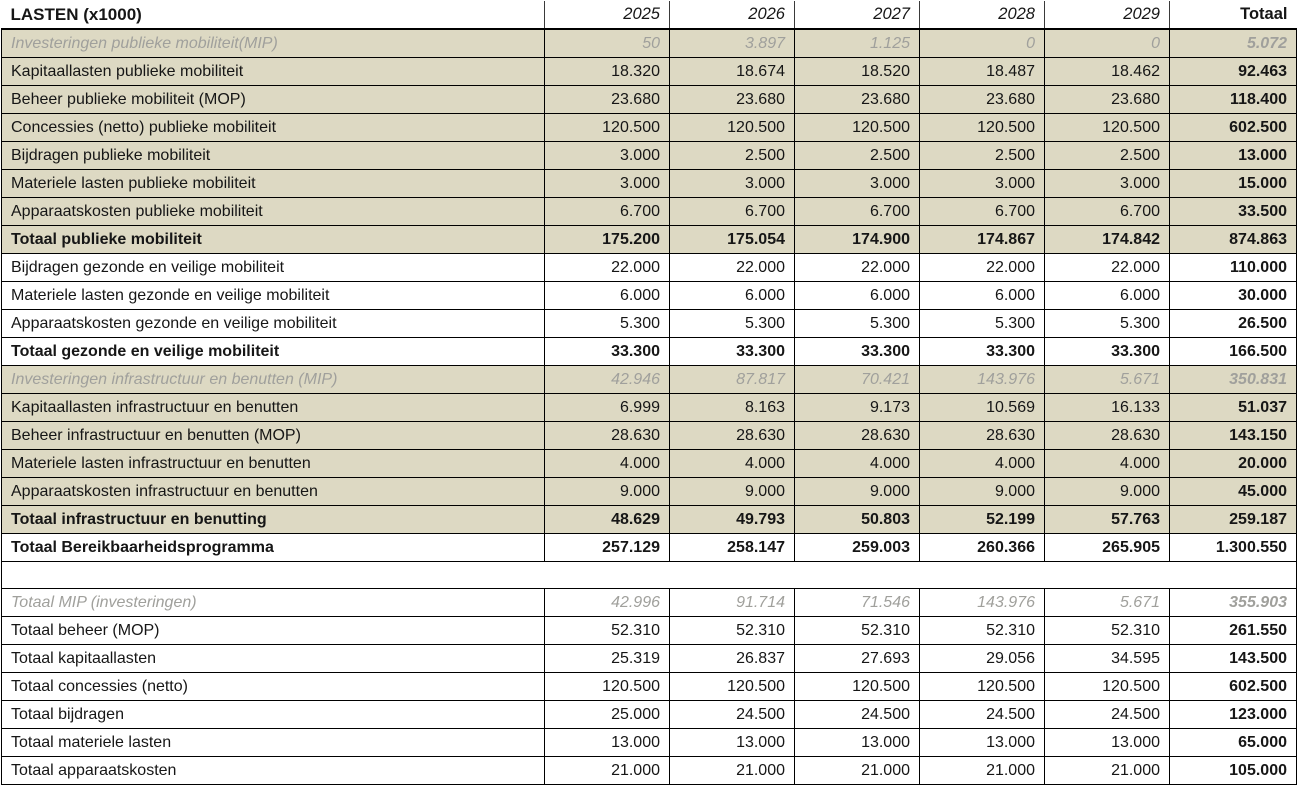 This screenshot has height=786, width=1297. Describe the element at coordinates (1107, 239) in the screenshot. I see `cell-year-2029: 174.842` at that location.